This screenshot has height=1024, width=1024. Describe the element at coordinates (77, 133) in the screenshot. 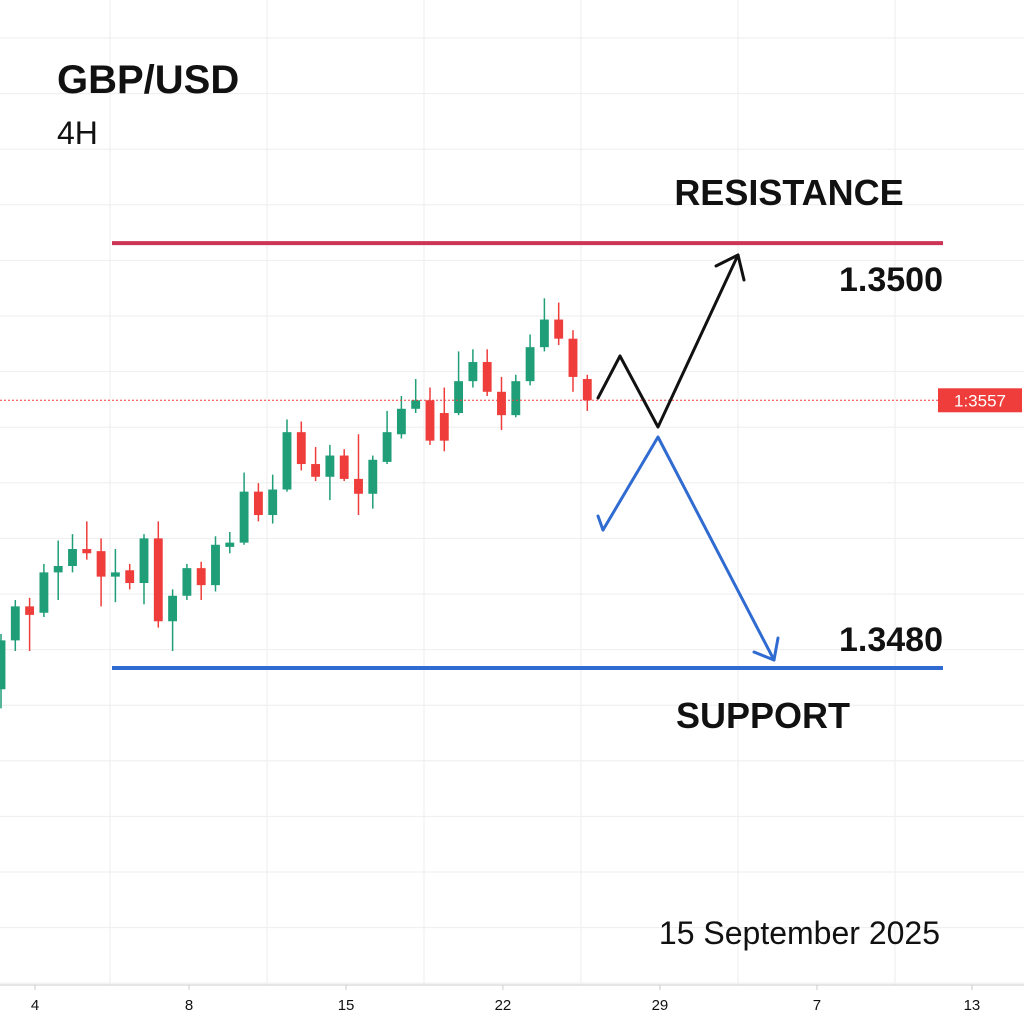

I see `chart-subtitle: 4H` at that location.